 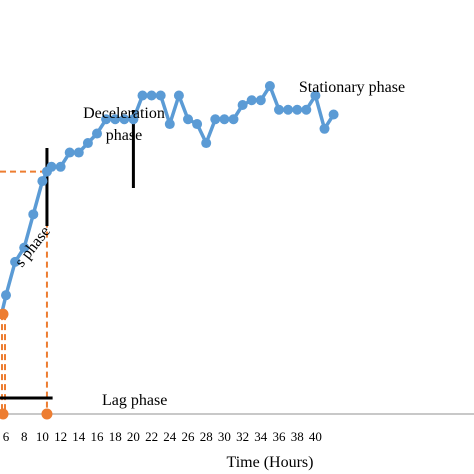 I want to click on guide-marker-start, so click(x=4, y=314).